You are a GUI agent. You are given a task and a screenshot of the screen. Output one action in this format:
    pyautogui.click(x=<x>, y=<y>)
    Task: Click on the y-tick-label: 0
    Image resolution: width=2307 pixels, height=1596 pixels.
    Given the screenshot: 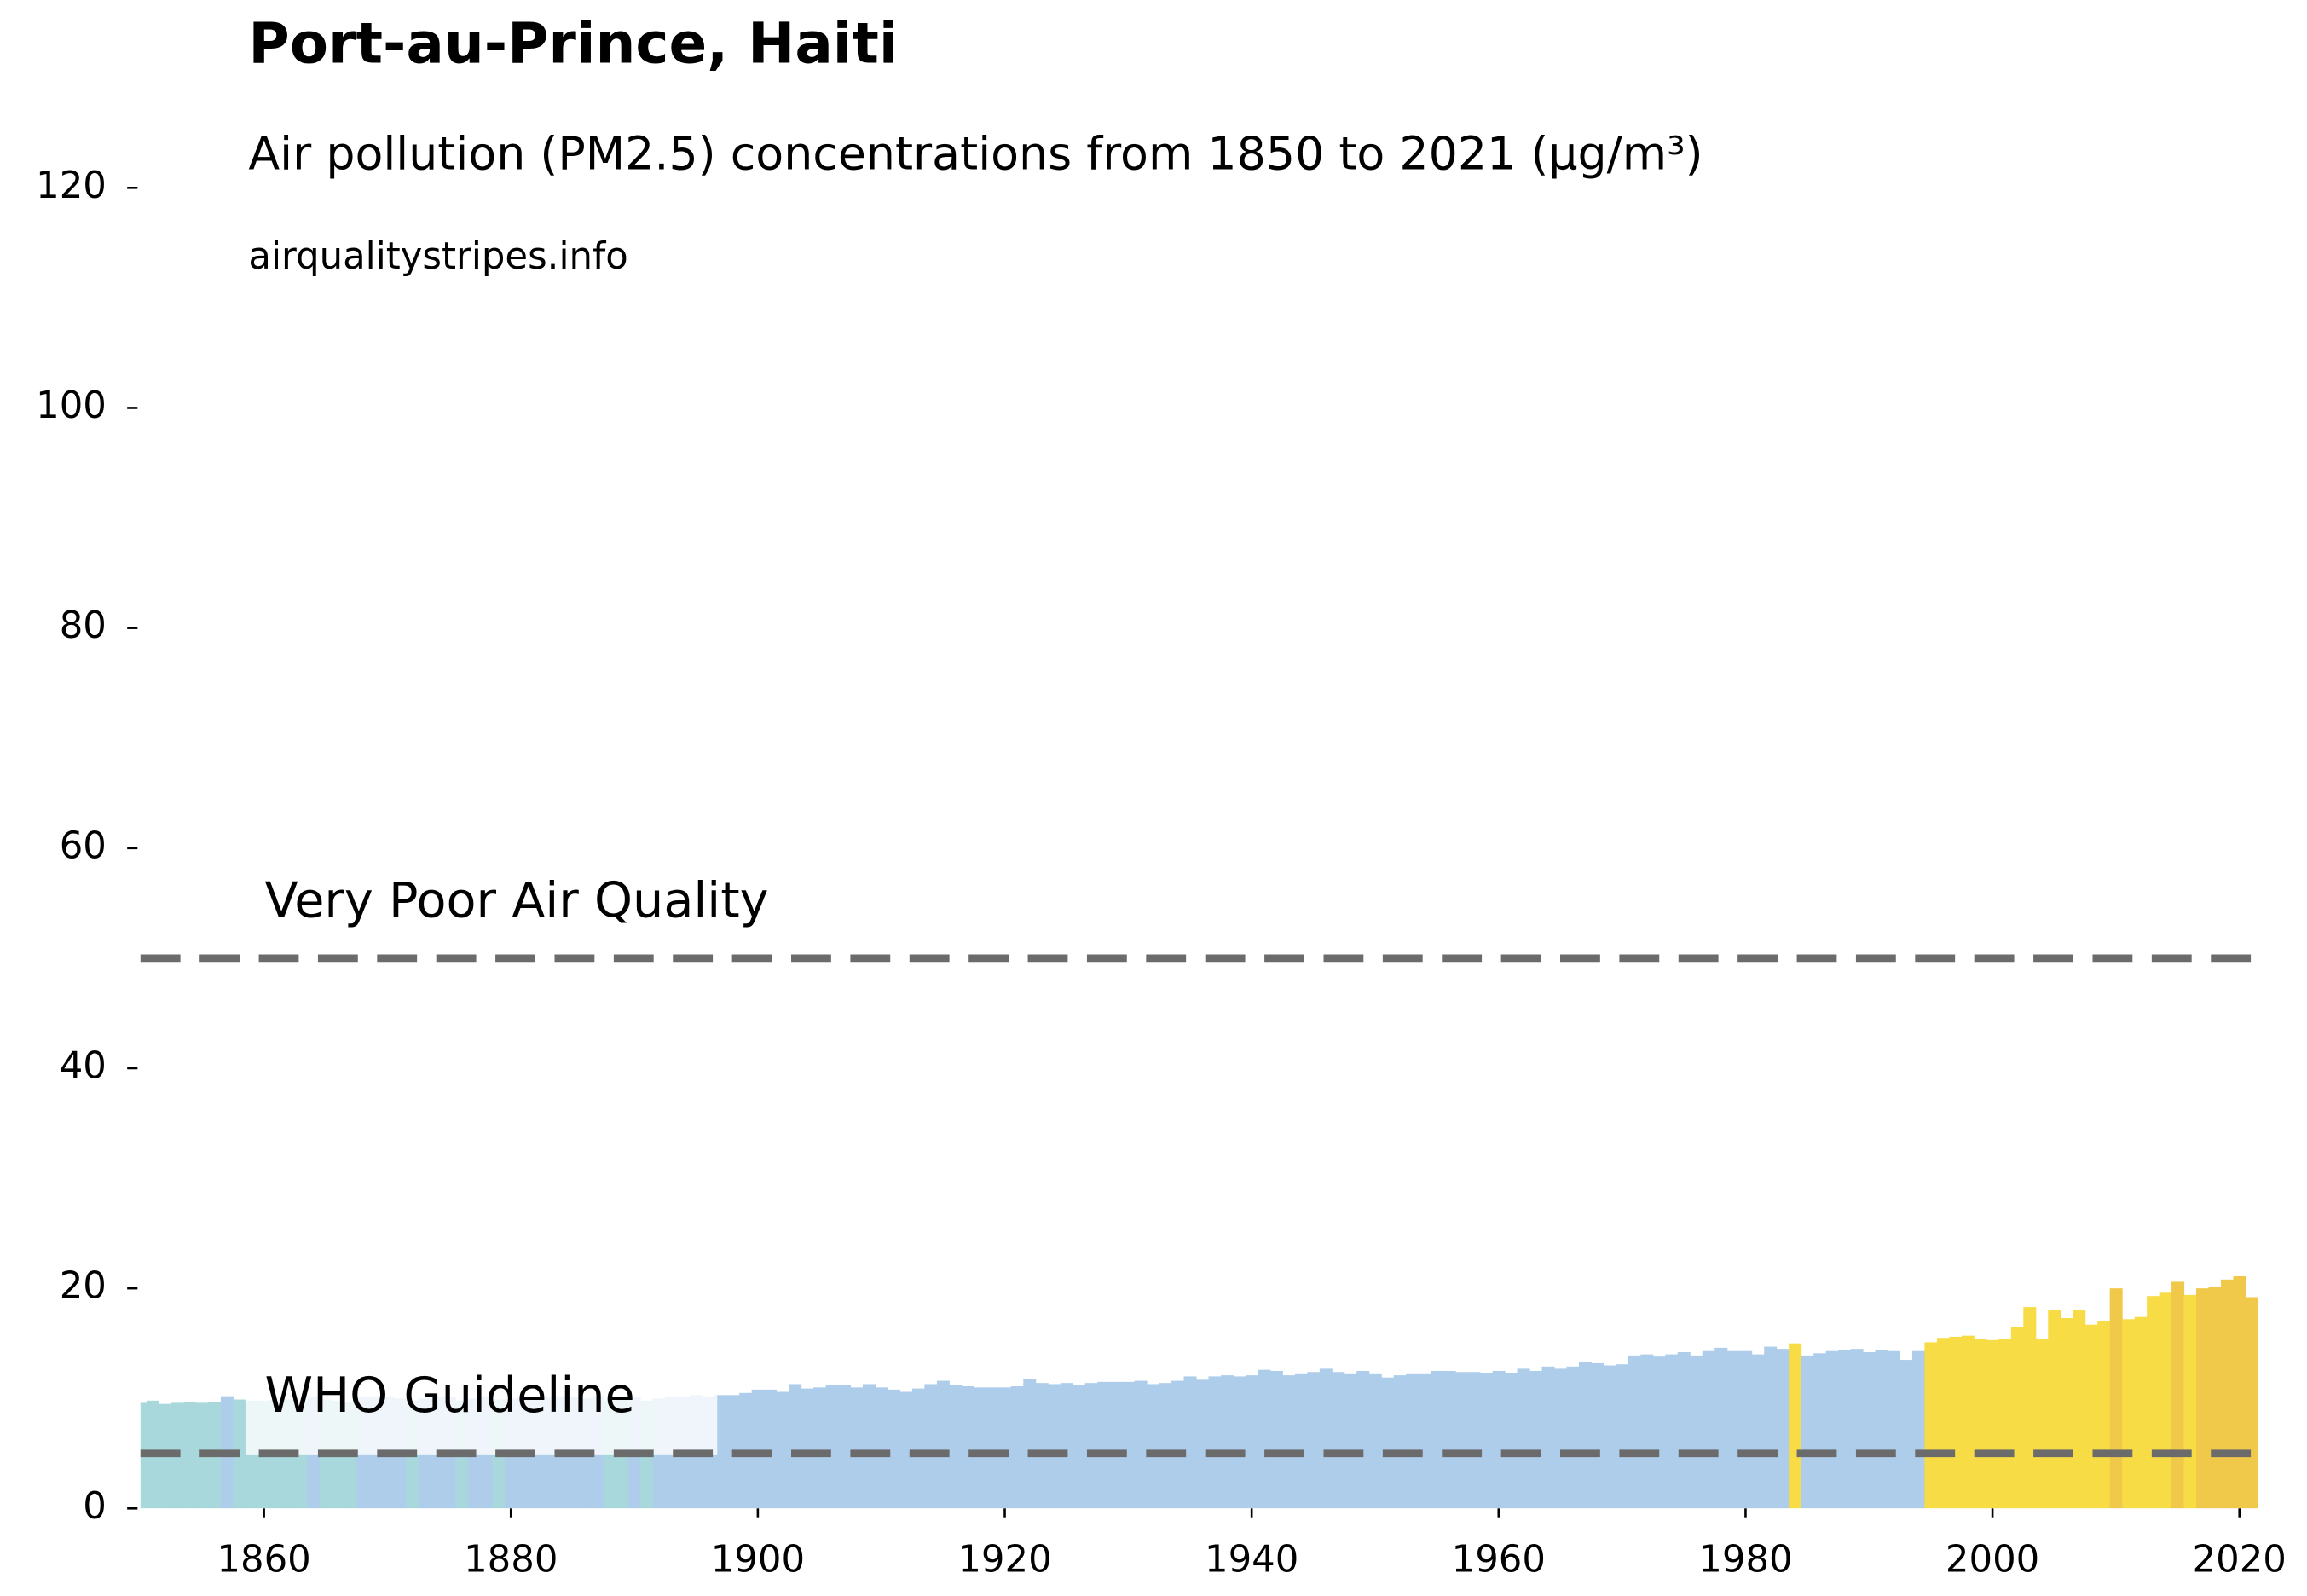 What is the action you would take?
    pyautogui.click(x=95, y=1506)
    